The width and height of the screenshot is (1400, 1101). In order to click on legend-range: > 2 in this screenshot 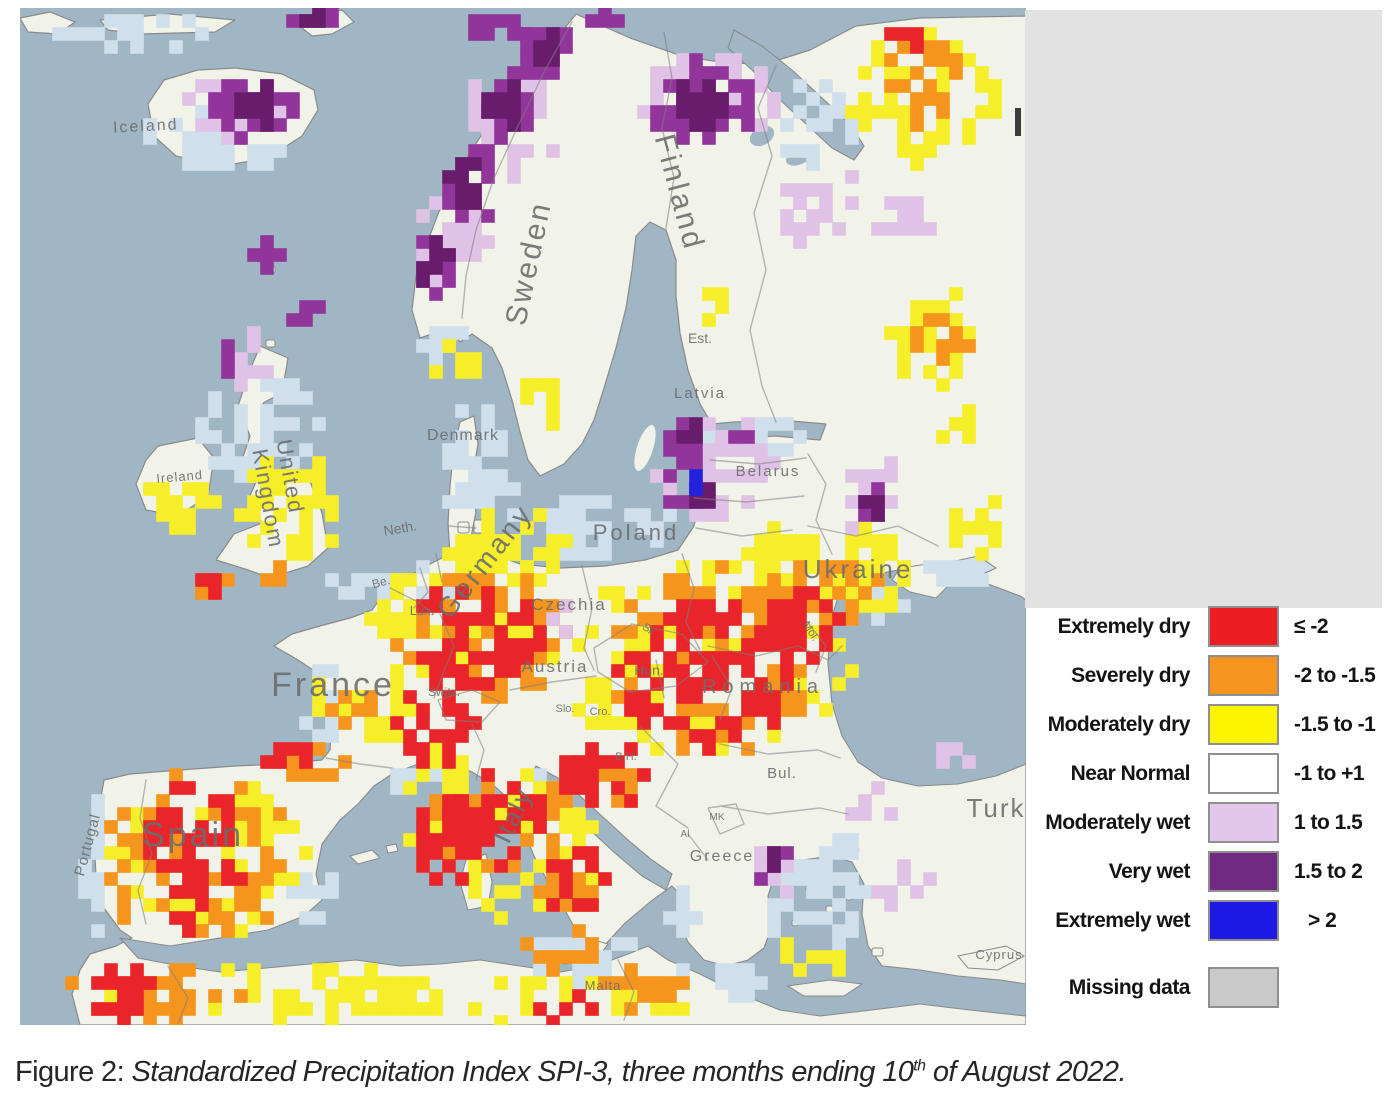, I will do `click(1322, 920)`.